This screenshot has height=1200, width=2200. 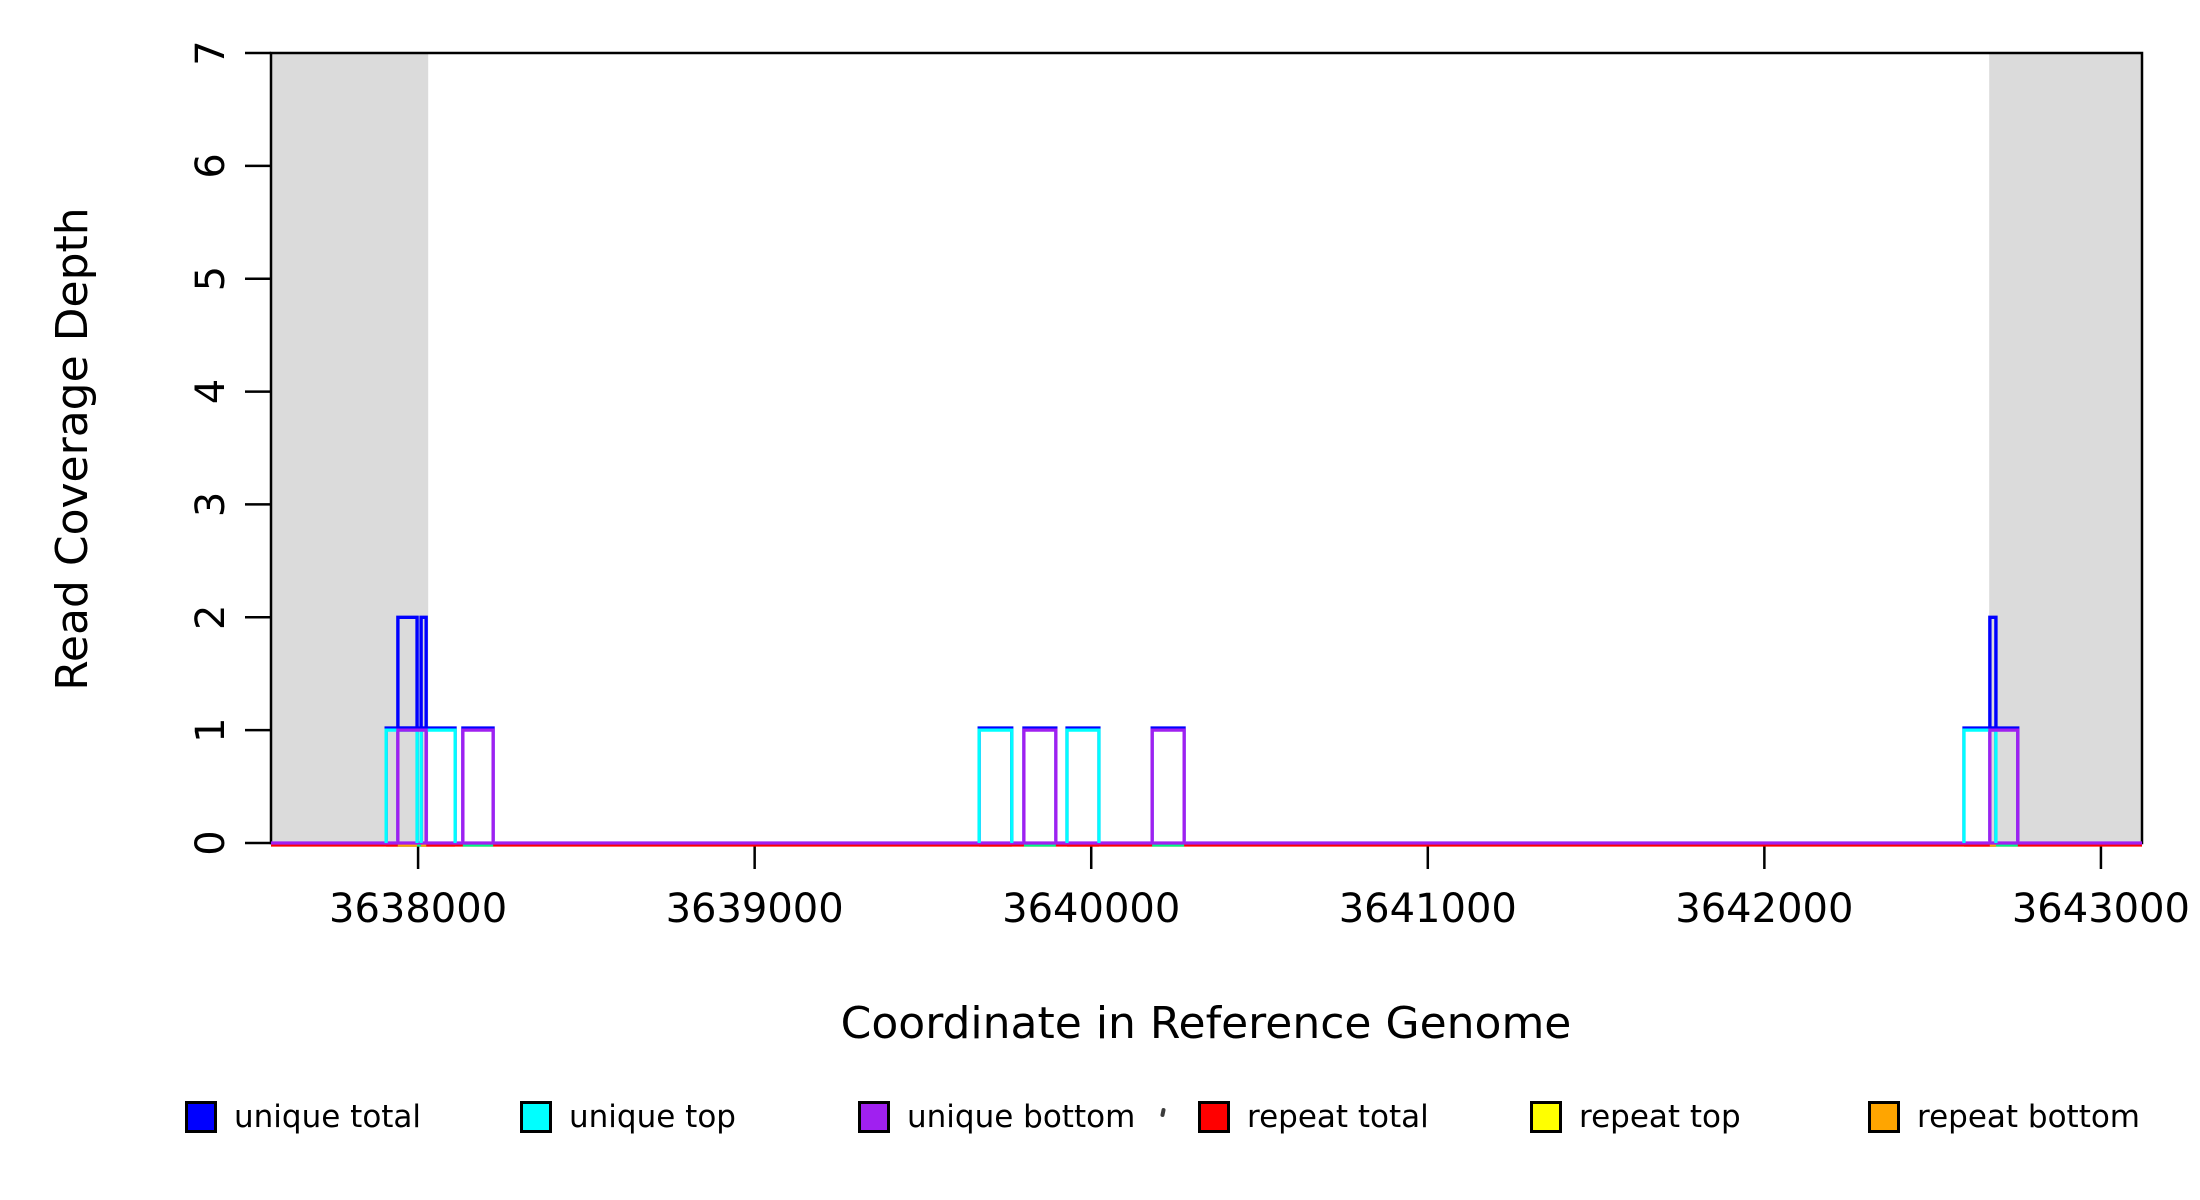 I want to click on y-tick-label: 6, so click(x=211, y=165).